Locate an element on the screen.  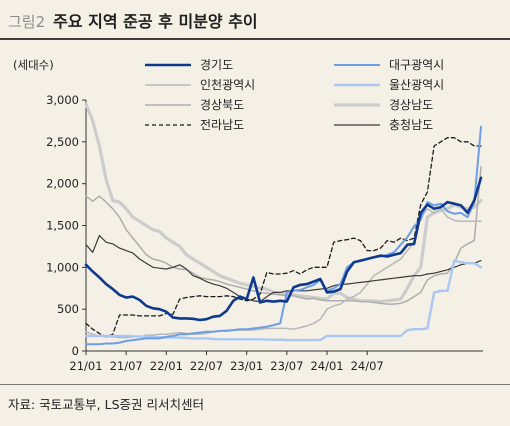
figure-title: 주요 지역 준공 후 미분양 추이 is located at coordinates (155, 21).